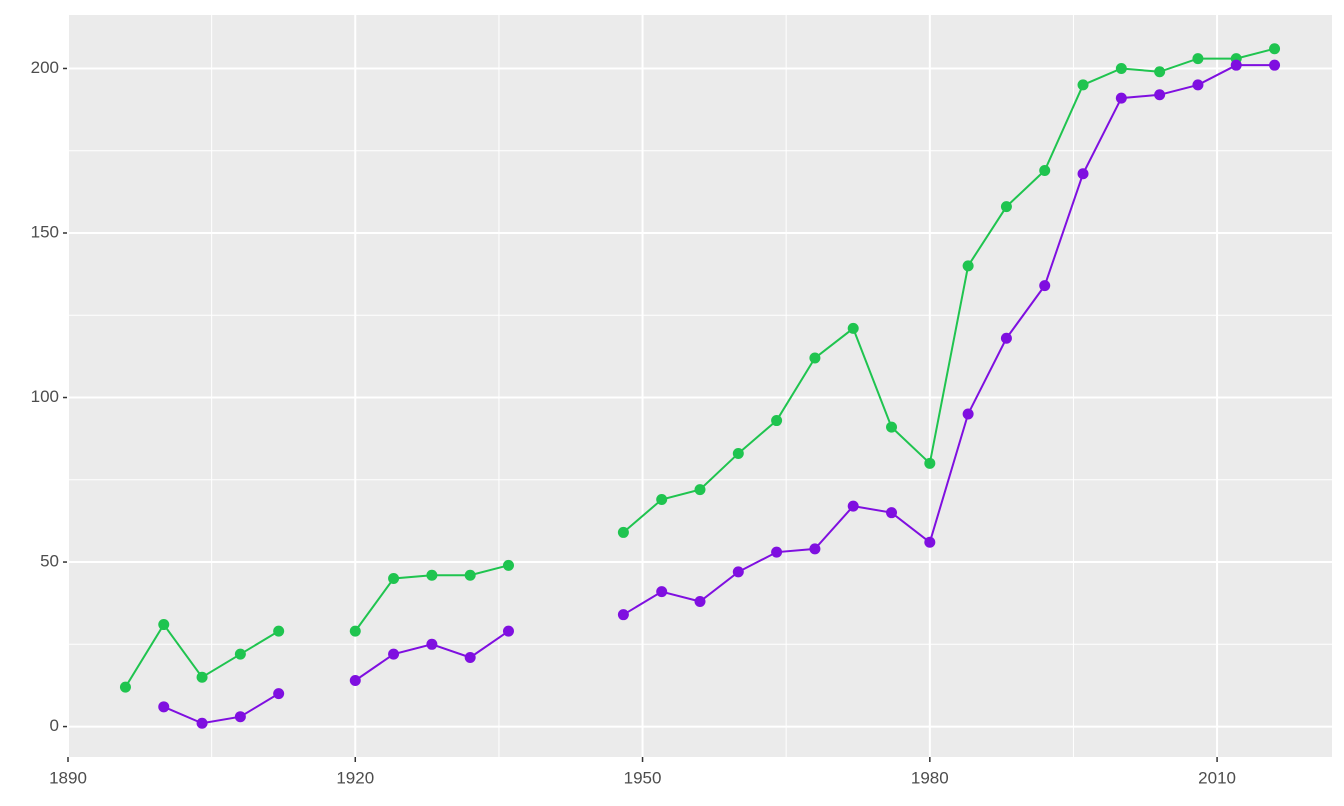 The width and height of the screenshot is (1344, 806). Describe the element at coordinates (54, 725) in the screenshot. I see `y-tick-label: 0` at that location.